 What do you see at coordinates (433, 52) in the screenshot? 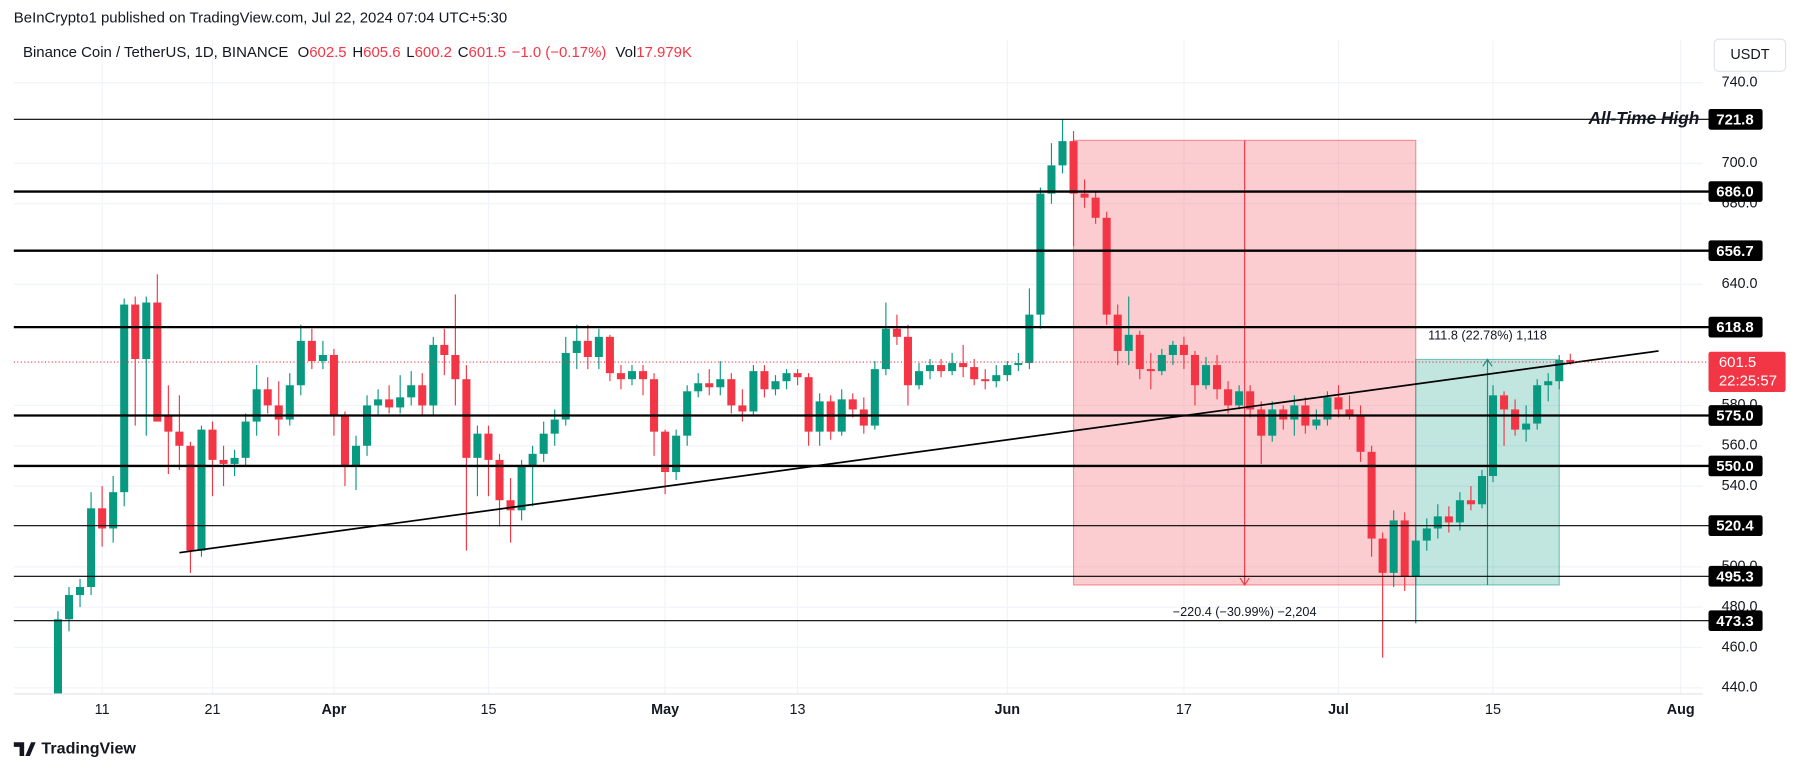
I see `field-value: 600.2` at bounding box center [433, 52].